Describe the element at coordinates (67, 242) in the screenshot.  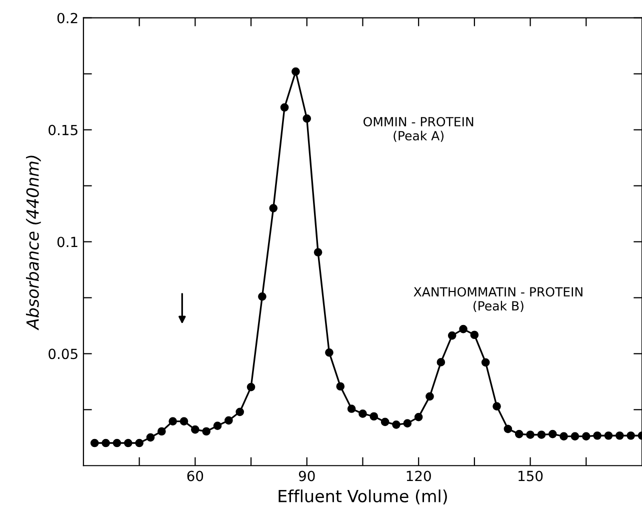
I see `y-tick-label: 0.1` at that location.